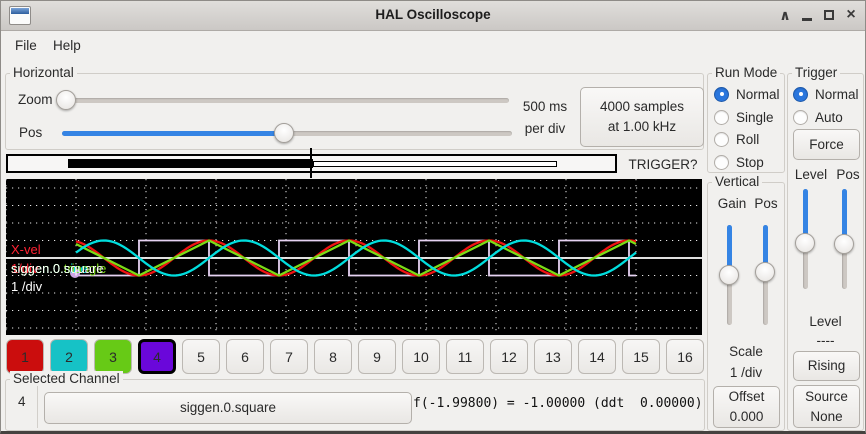  Describe the element at coordinates (747, 94) in the screenshot. I see `run-mode-normal: Normal` at that location.